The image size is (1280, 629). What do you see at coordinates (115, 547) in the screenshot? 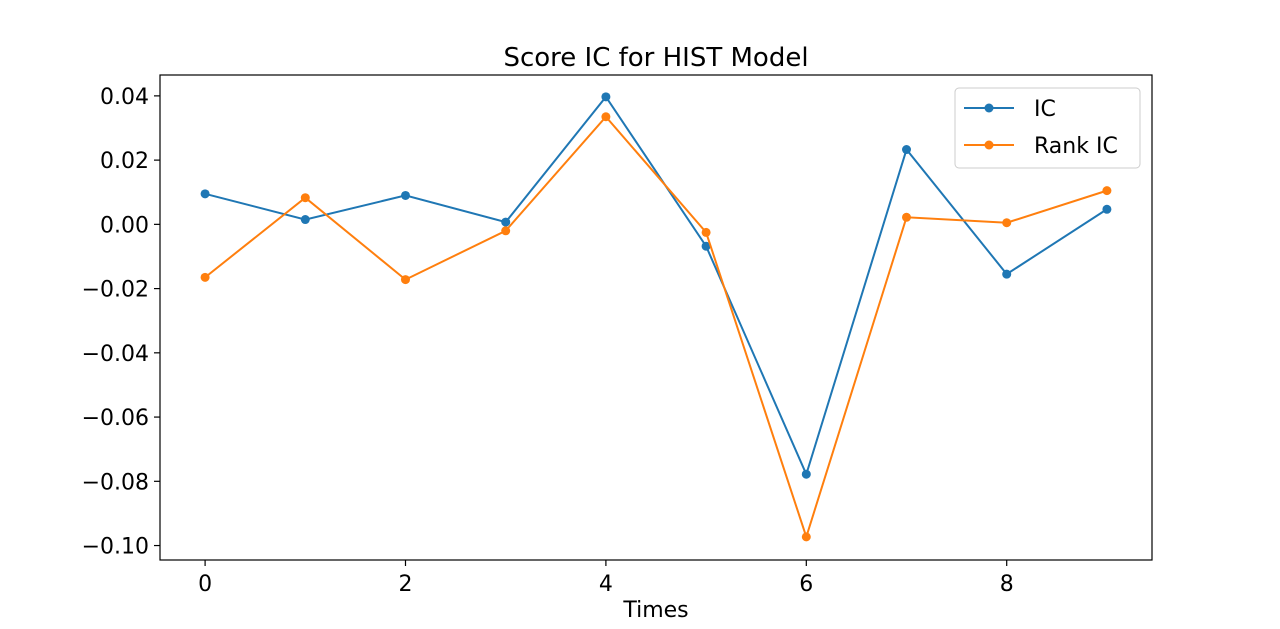
I see `y-tick-label: −0.10` at bounding box center [115, 547].